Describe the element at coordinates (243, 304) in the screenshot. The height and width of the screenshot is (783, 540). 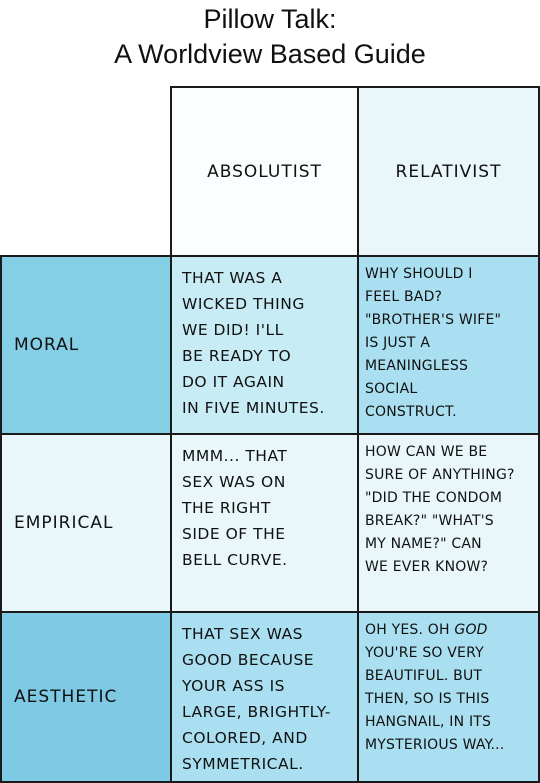
I see `cell-text-line: WICKED THING` at that location.